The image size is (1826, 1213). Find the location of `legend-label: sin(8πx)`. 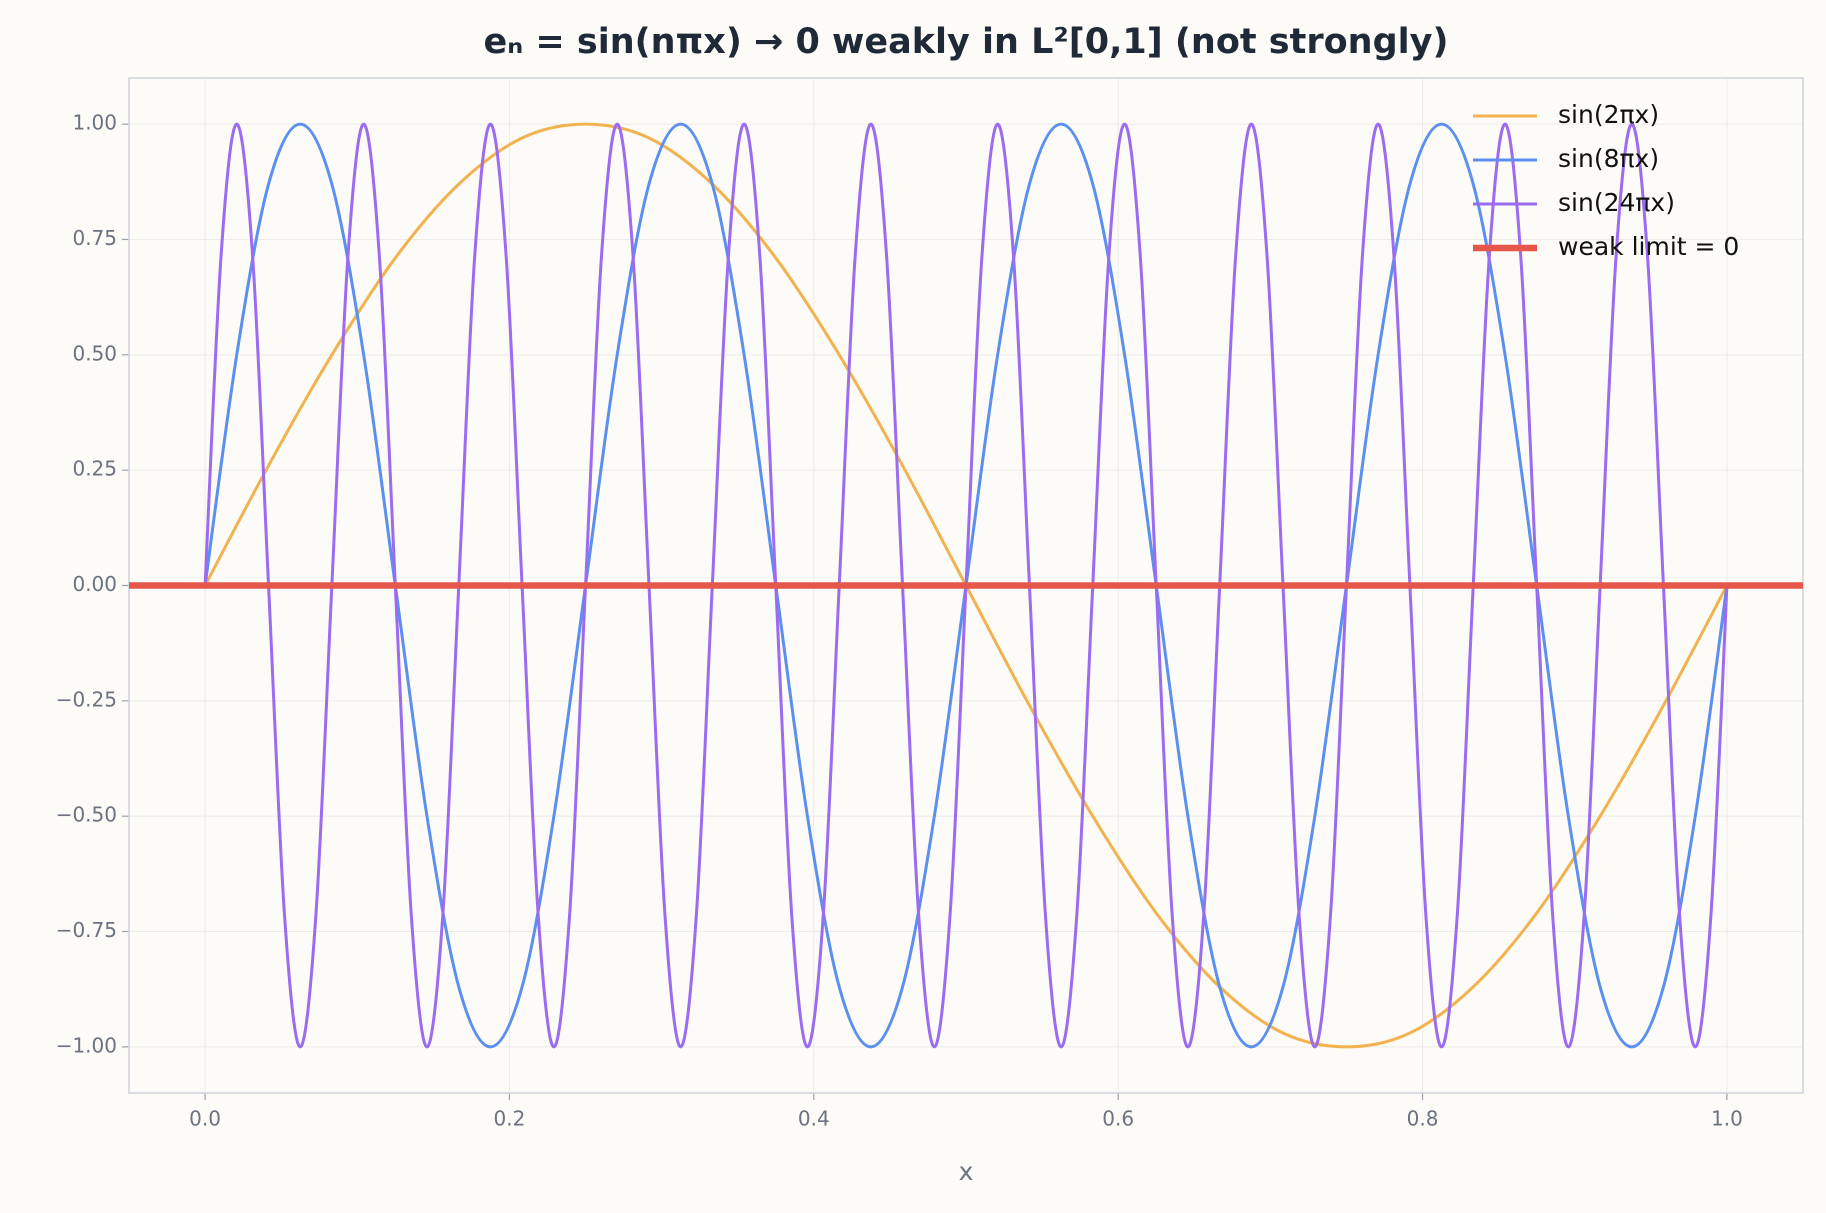

legend-label: sin(8πx) is located at coordinates (1608, 158).